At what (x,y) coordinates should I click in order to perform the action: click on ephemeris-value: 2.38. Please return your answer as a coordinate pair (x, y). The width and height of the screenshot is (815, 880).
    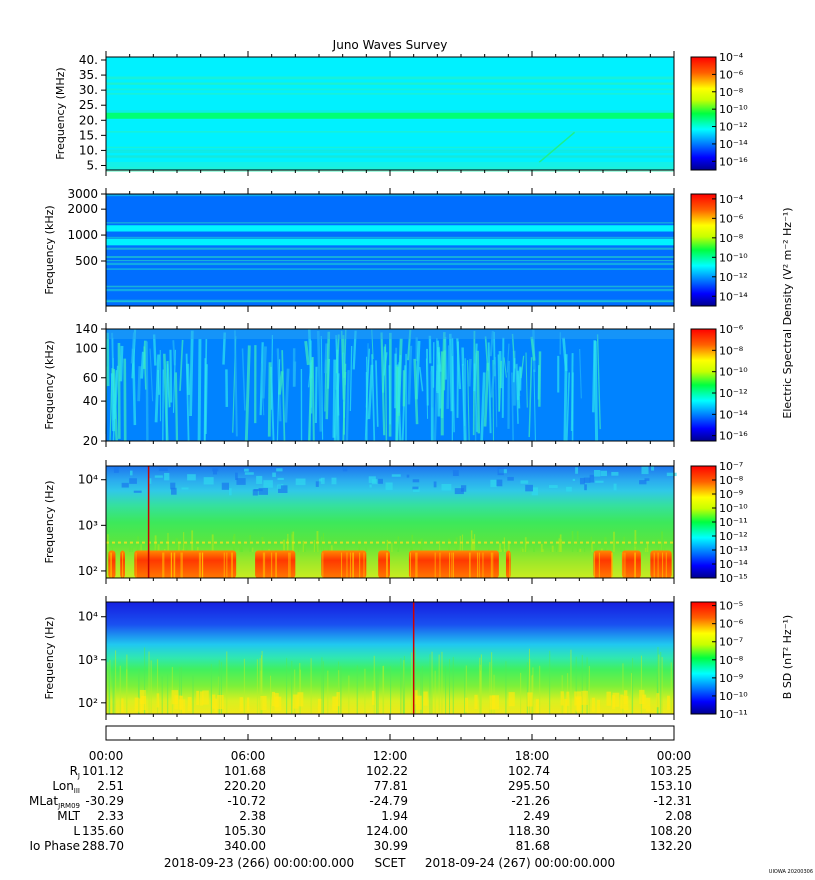
    Looking at the image, I should click on (252, 816).